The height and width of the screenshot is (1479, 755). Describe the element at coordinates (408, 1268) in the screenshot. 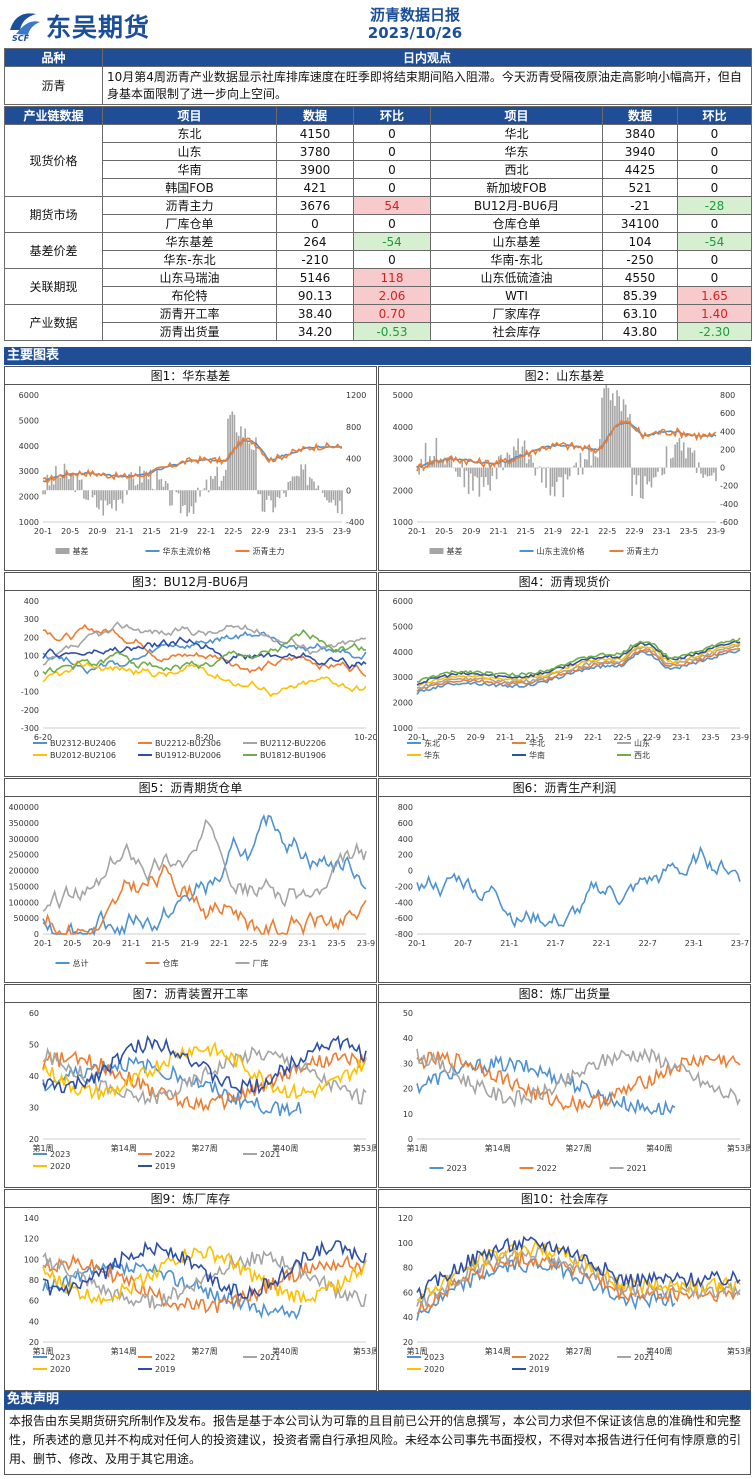

I see `y-tick-label: 80` at that location.